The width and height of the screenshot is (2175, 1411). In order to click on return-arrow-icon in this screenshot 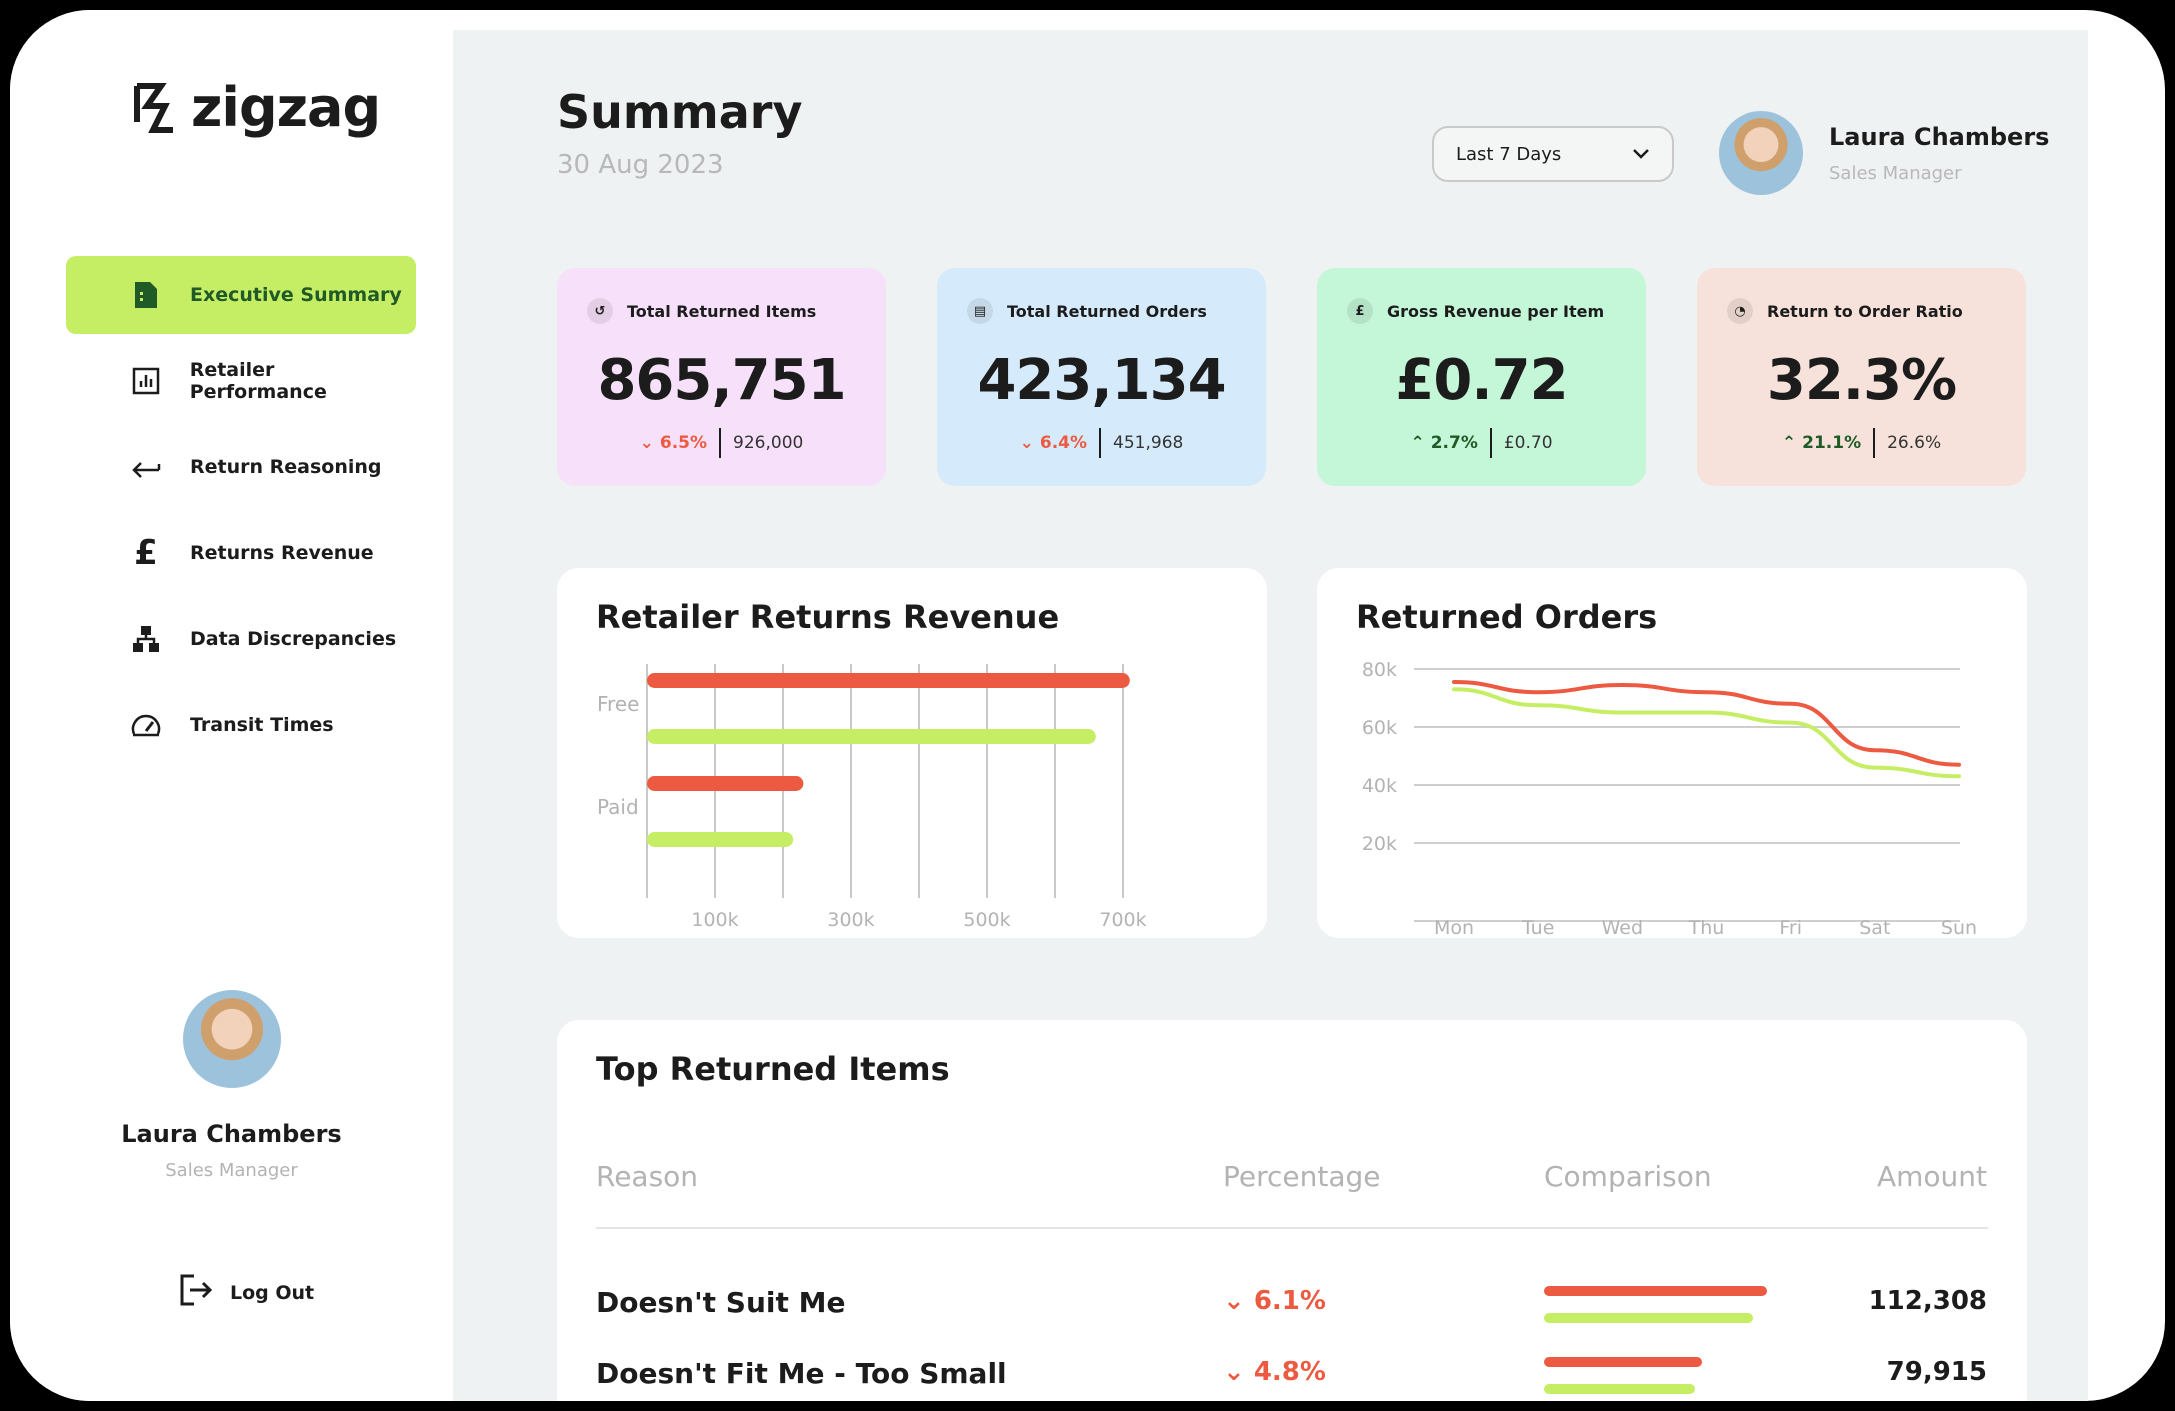, I will do `click(146, 467)`.